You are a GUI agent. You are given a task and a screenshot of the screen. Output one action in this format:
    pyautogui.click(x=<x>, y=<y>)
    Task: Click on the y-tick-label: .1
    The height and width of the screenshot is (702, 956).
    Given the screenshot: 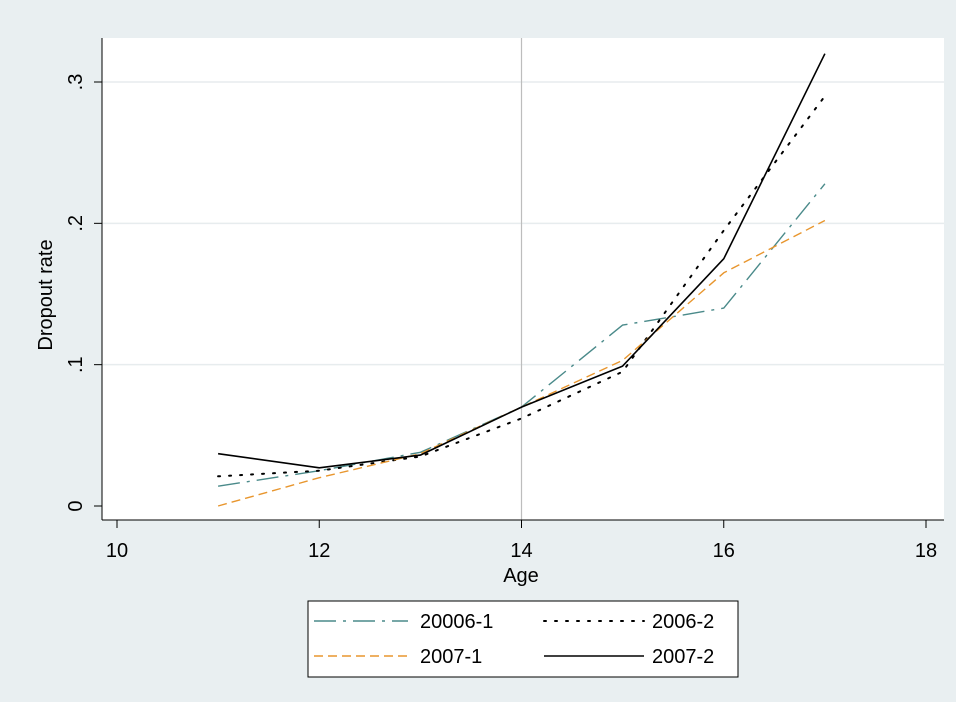 What is the action you would take?
    pyautogui.click(x=76, y=364)
    